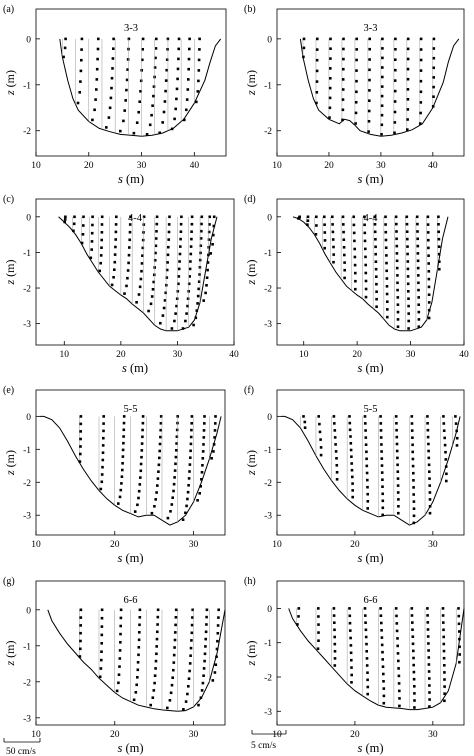 The height and width of the screenshot is (756, 474). Describe the element at coordinates (135, 218) in the screenshot. I see `section-label: 4-4` at that location.